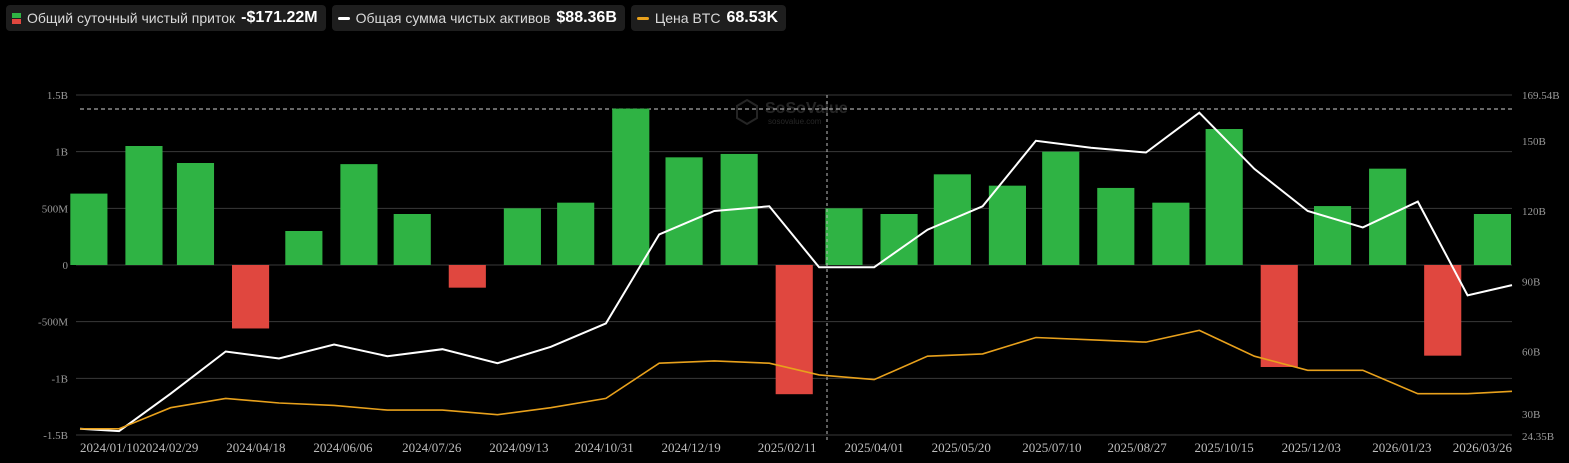  What do you see at coordinates (961, 447) in the screenshot?
I see `x-tick-label: 2025/05/20` at bounding box center [961, 447].